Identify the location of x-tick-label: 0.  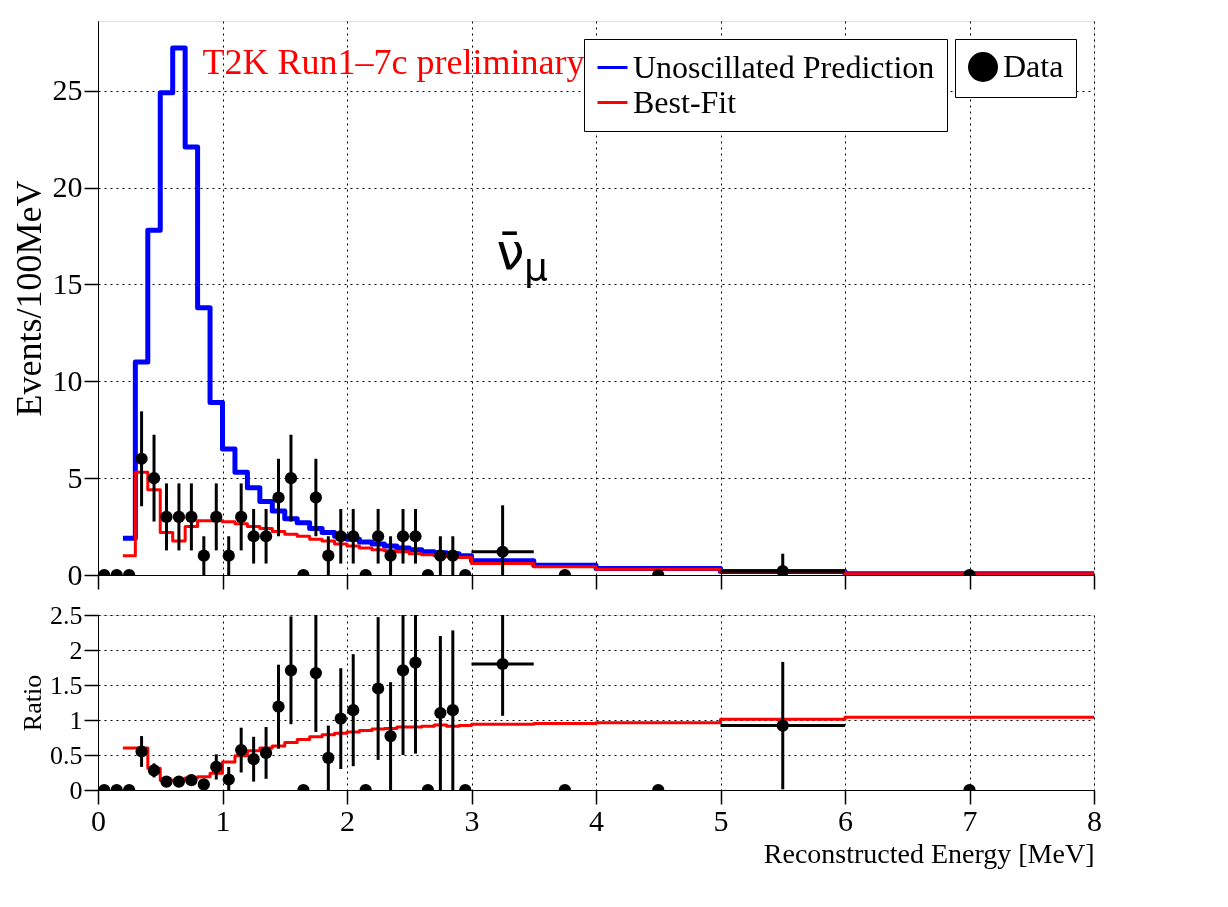
(98, 820).